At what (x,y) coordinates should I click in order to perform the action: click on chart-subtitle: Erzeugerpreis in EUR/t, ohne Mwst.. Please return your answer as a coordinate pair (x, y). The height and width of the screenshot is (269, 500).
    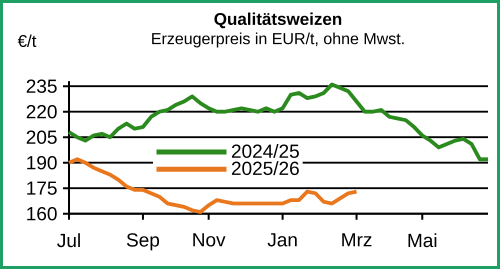
    Looking at the image, I should click on (278, 40).